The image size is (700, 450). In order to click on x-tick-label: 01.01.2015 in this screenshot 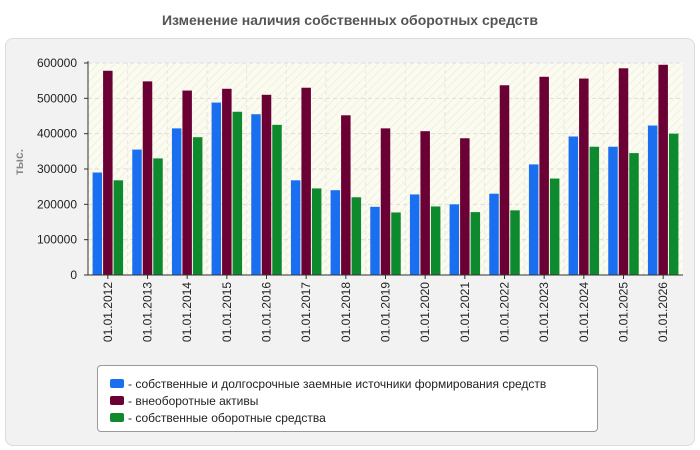, I will do `click(227, 312)`.